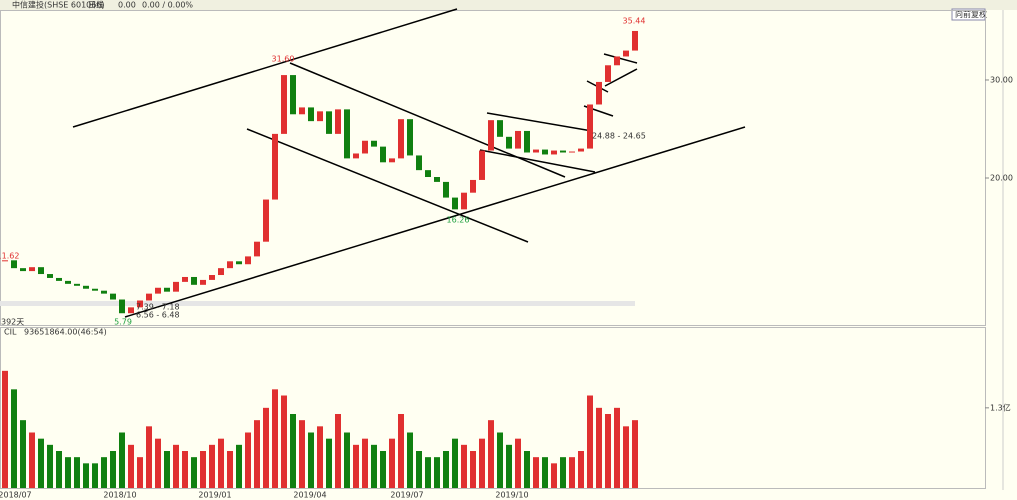 This screenshot has width=1017, height=500. Describe the element at coordinates (1000, 407) in the screenshot. I see `y-tick-label: 1.3亿` at that location.